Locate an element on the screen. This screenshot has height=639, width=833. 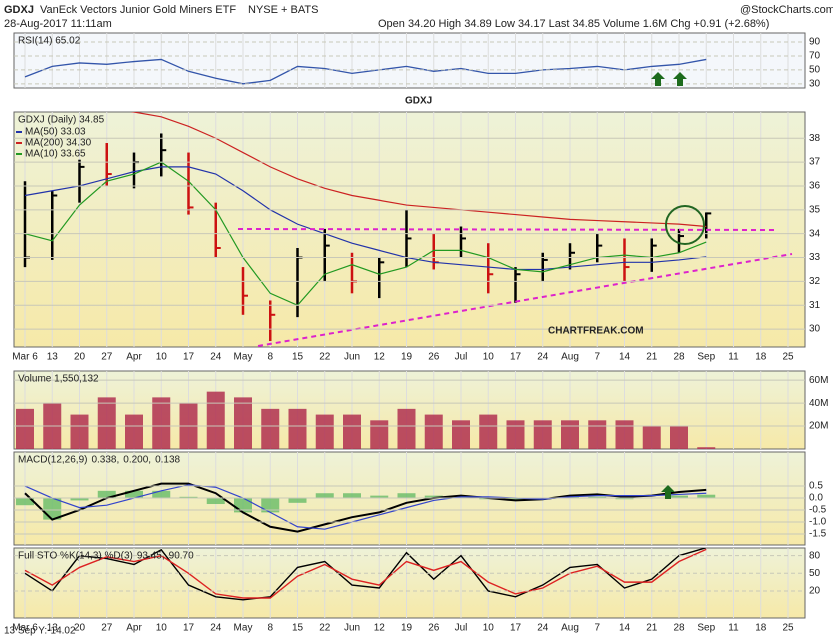
panel-title: Full STO %K(14,3) %D(3) is located at coordinates (75, 556).